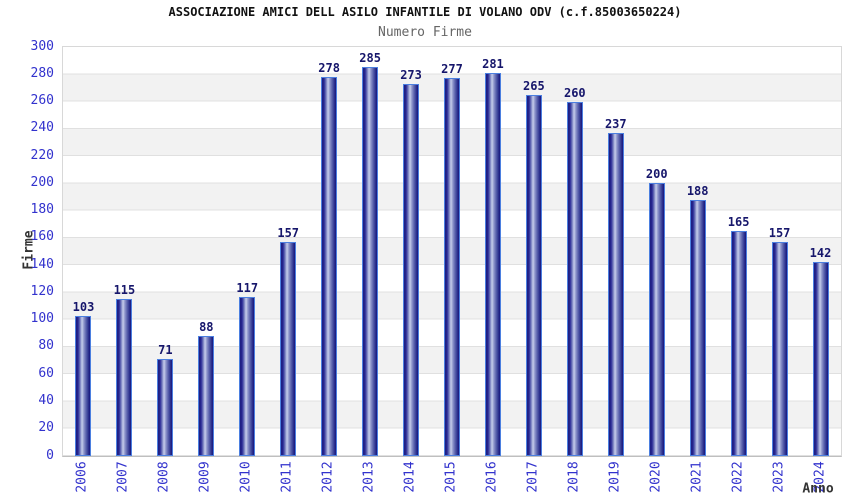 The image size is (850, 500). Describe the element at coordinates (657, 311) in the screenshot. I see `bar: 200` at that location.